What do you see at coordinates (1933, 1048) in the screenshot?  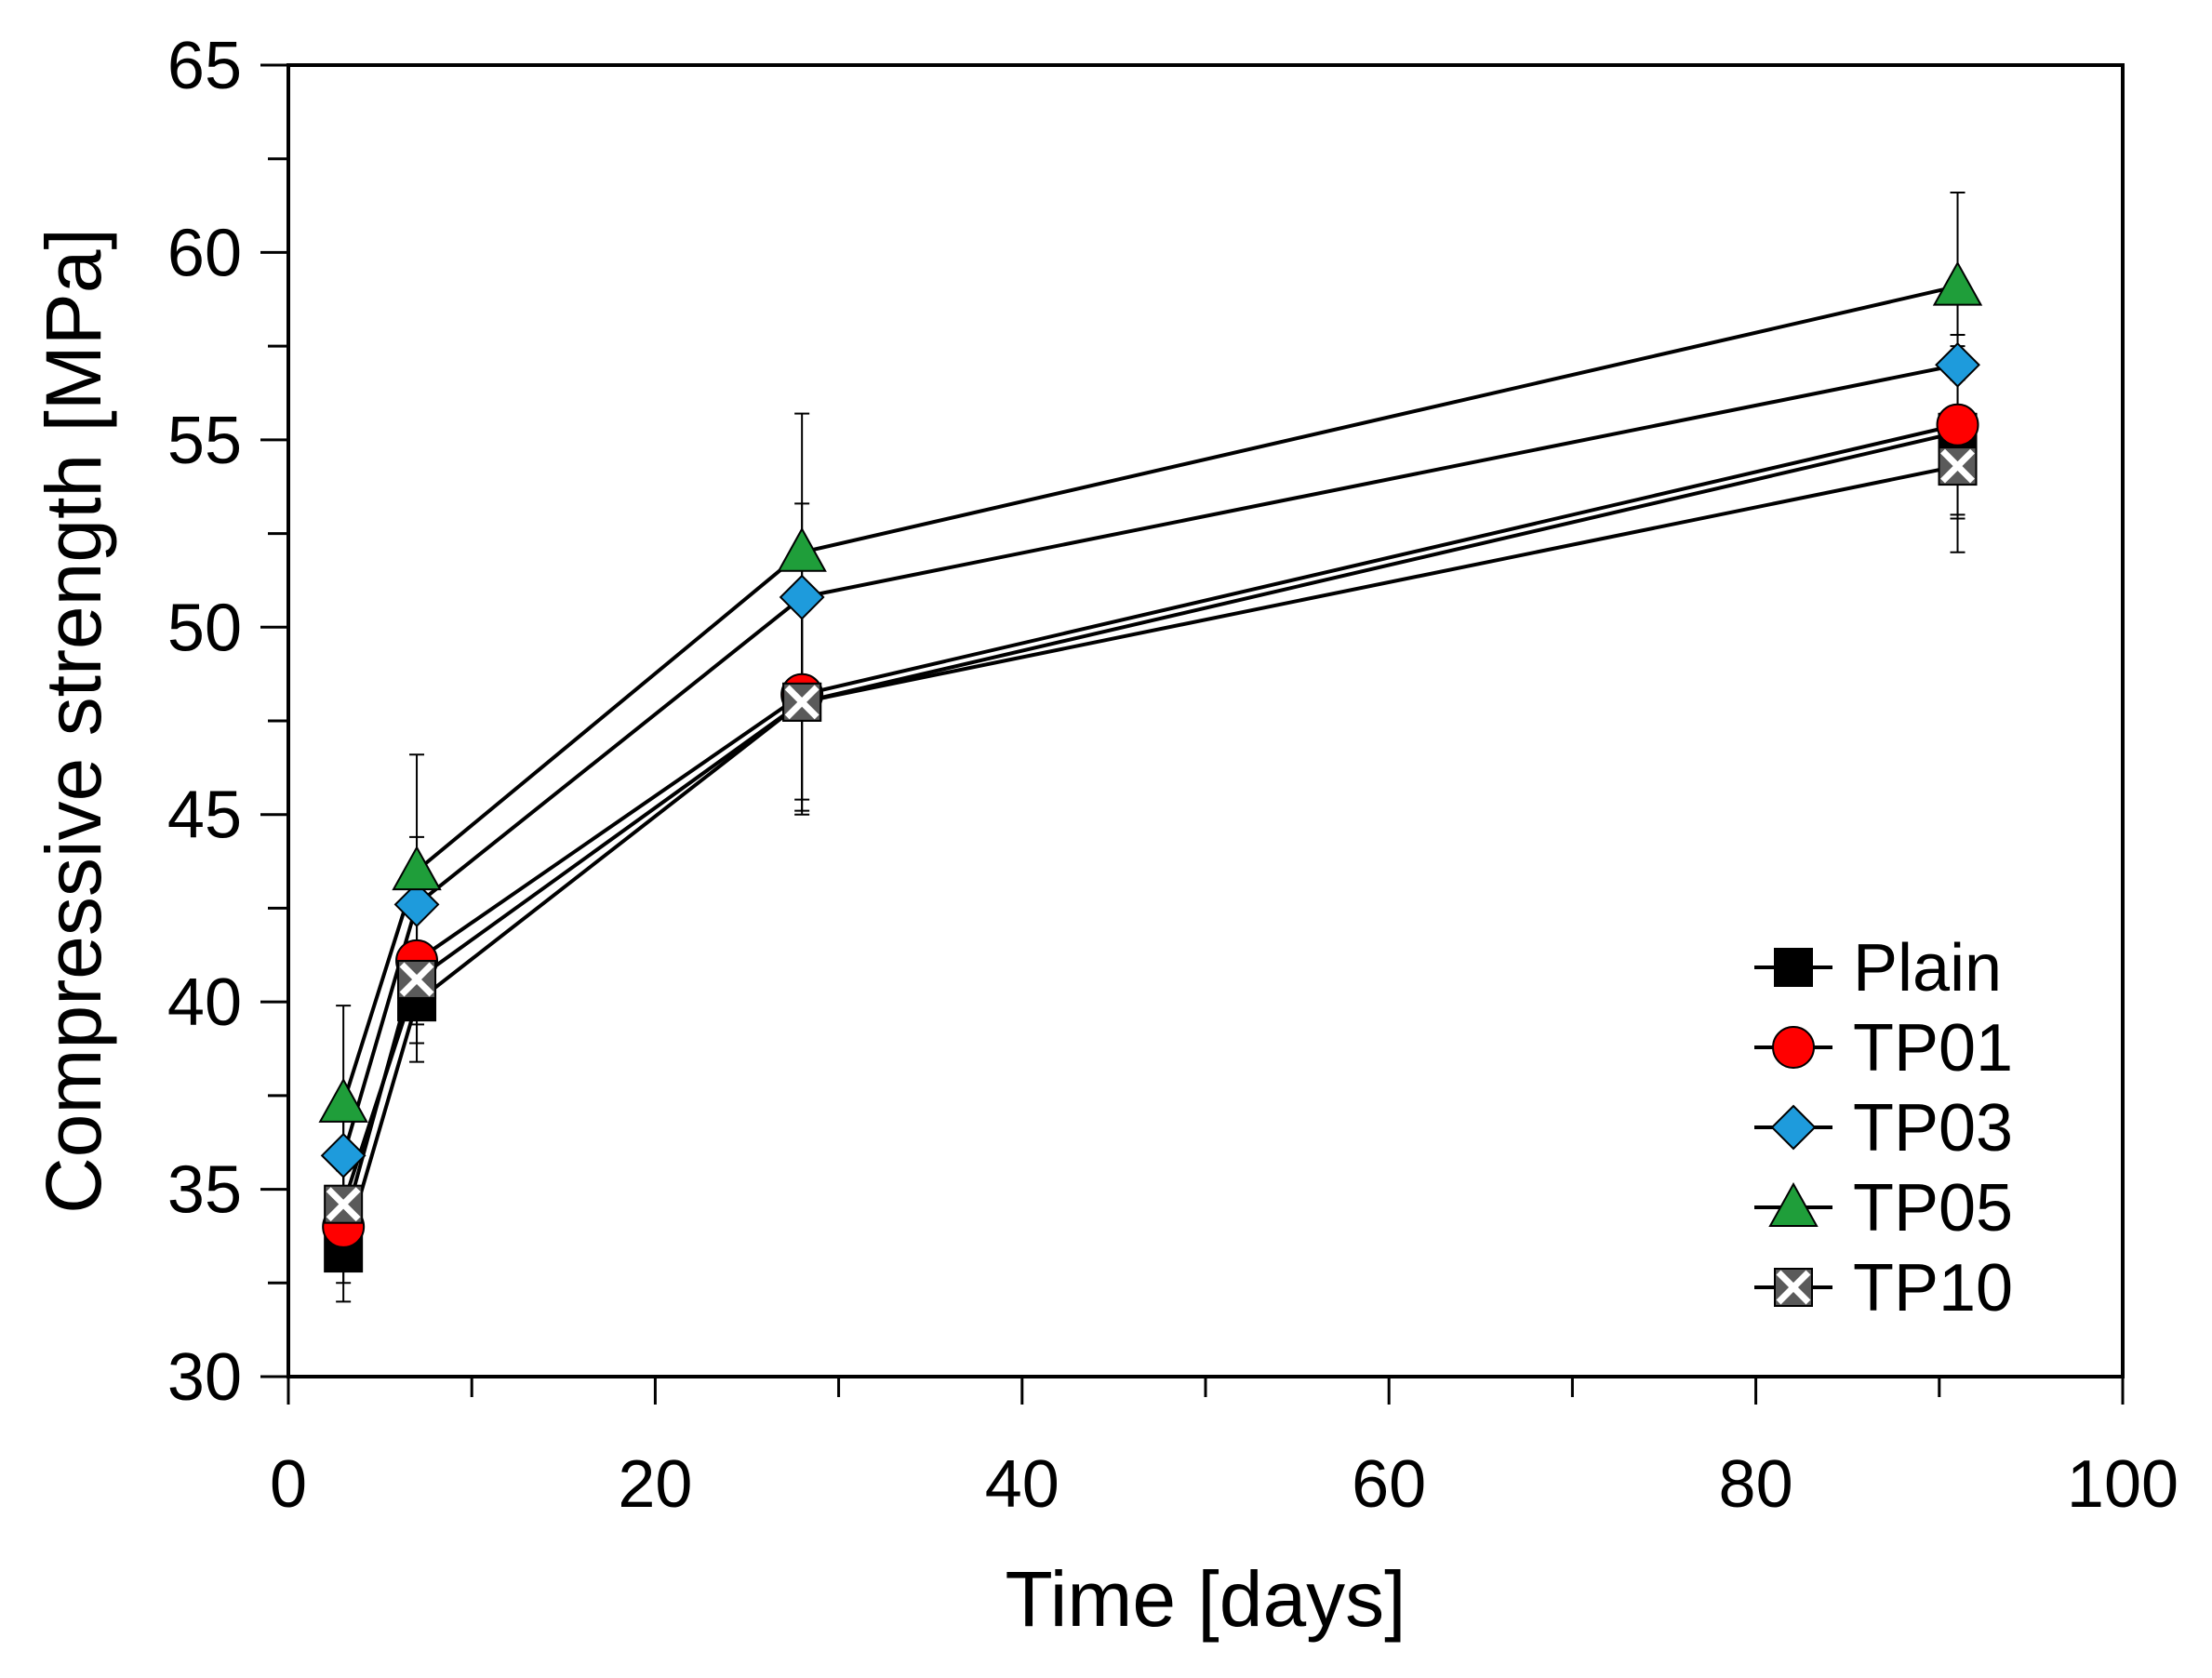 I see `legend-label: TP01` at bounding box center [1933, 1048].